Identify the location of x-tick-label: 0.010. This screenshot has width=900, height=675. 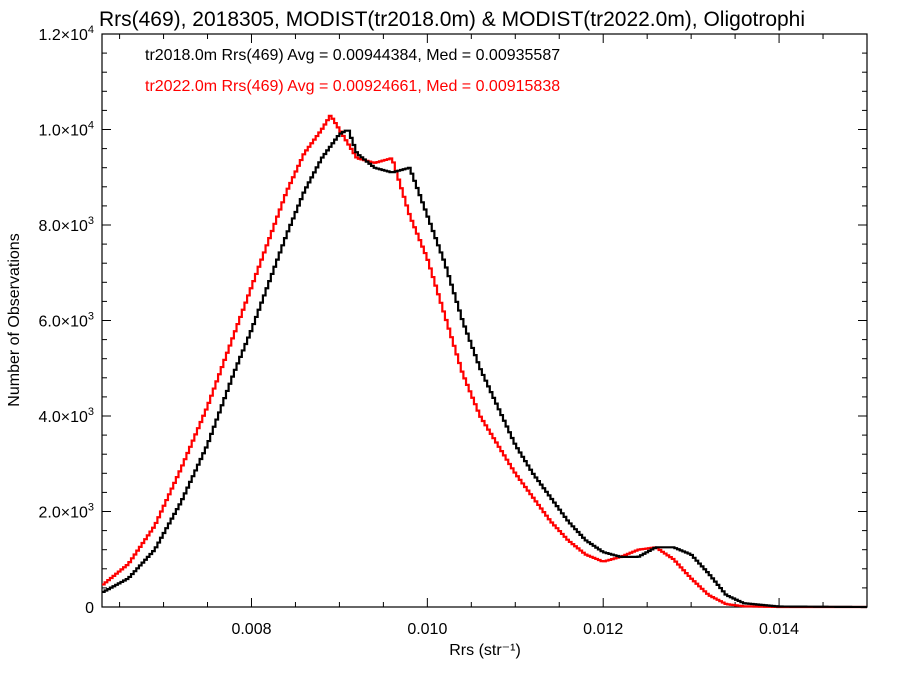
(427, 629).